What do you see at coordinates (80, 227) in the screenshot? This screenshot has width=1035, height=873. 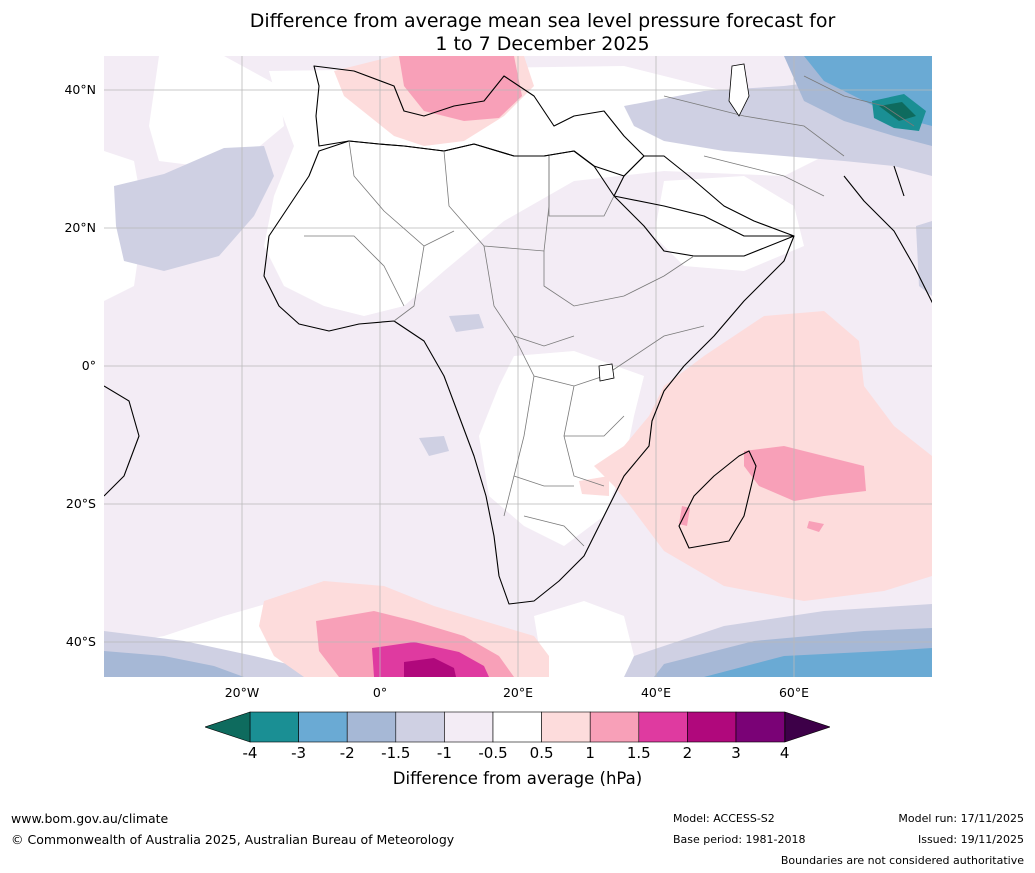 I see `lat-label-20n: 20°N` at bounding box center [80, 227].